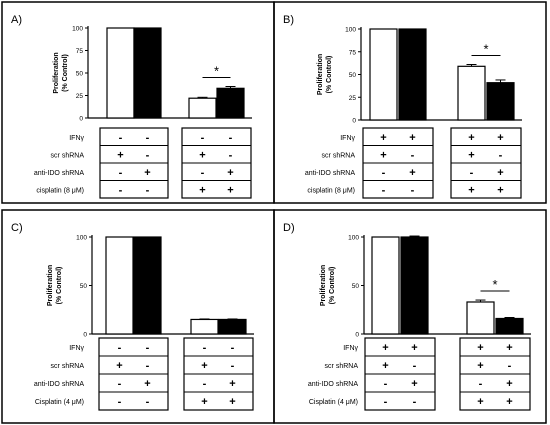 The image size is (550, 425). I want to click on condition-label: cisplatin (8 μM), so click(60, 190).